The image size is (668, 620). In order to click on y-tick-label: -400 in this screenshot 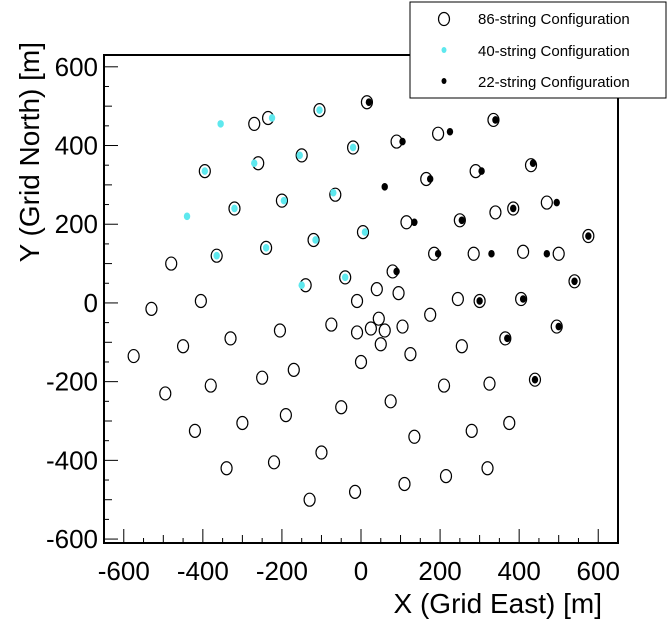, I will do `click(72, 460)`.